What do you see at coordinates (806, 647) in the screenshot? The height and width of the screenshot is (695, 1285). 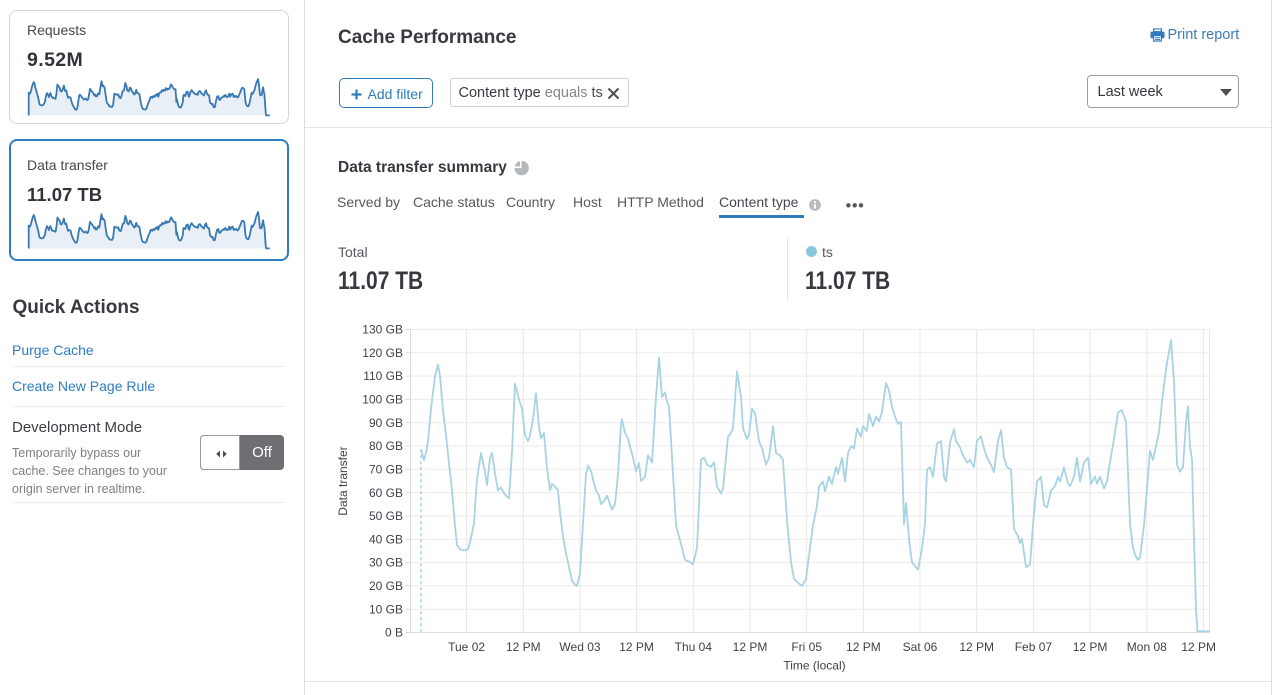 I see `svg-text: Fri 05` at bounding box center [806, 647].